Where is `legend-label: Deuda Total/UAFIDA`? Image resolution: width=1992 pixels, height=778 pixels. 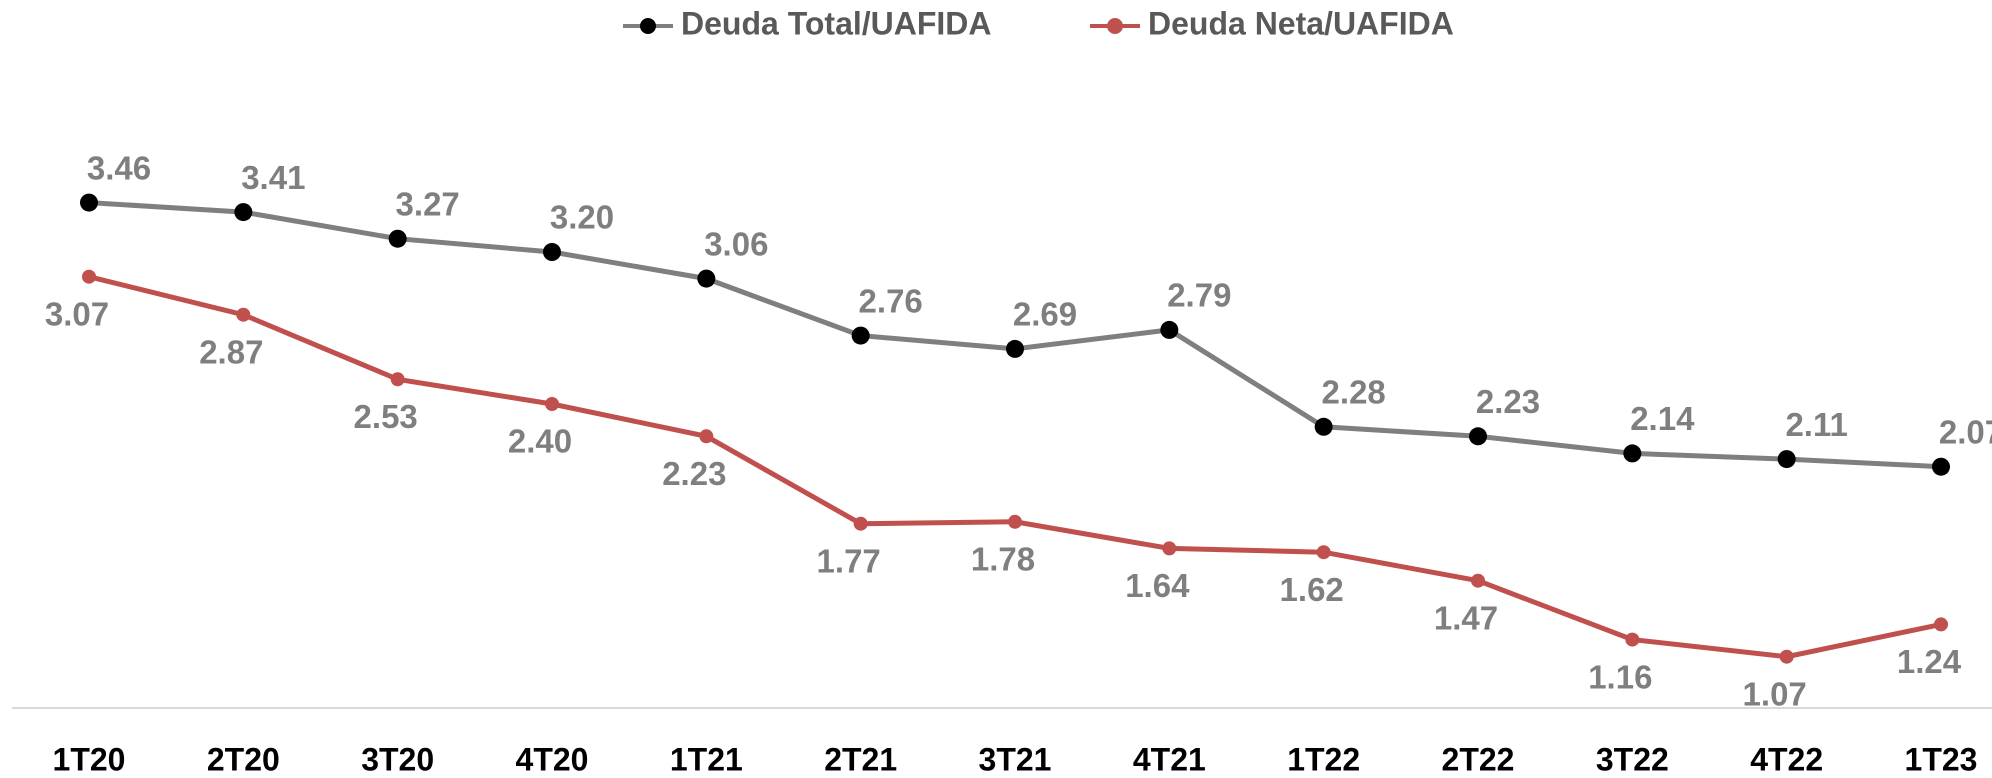 legend-label: Deuda Total/UAFIDA is located at coordinates (836, 23).